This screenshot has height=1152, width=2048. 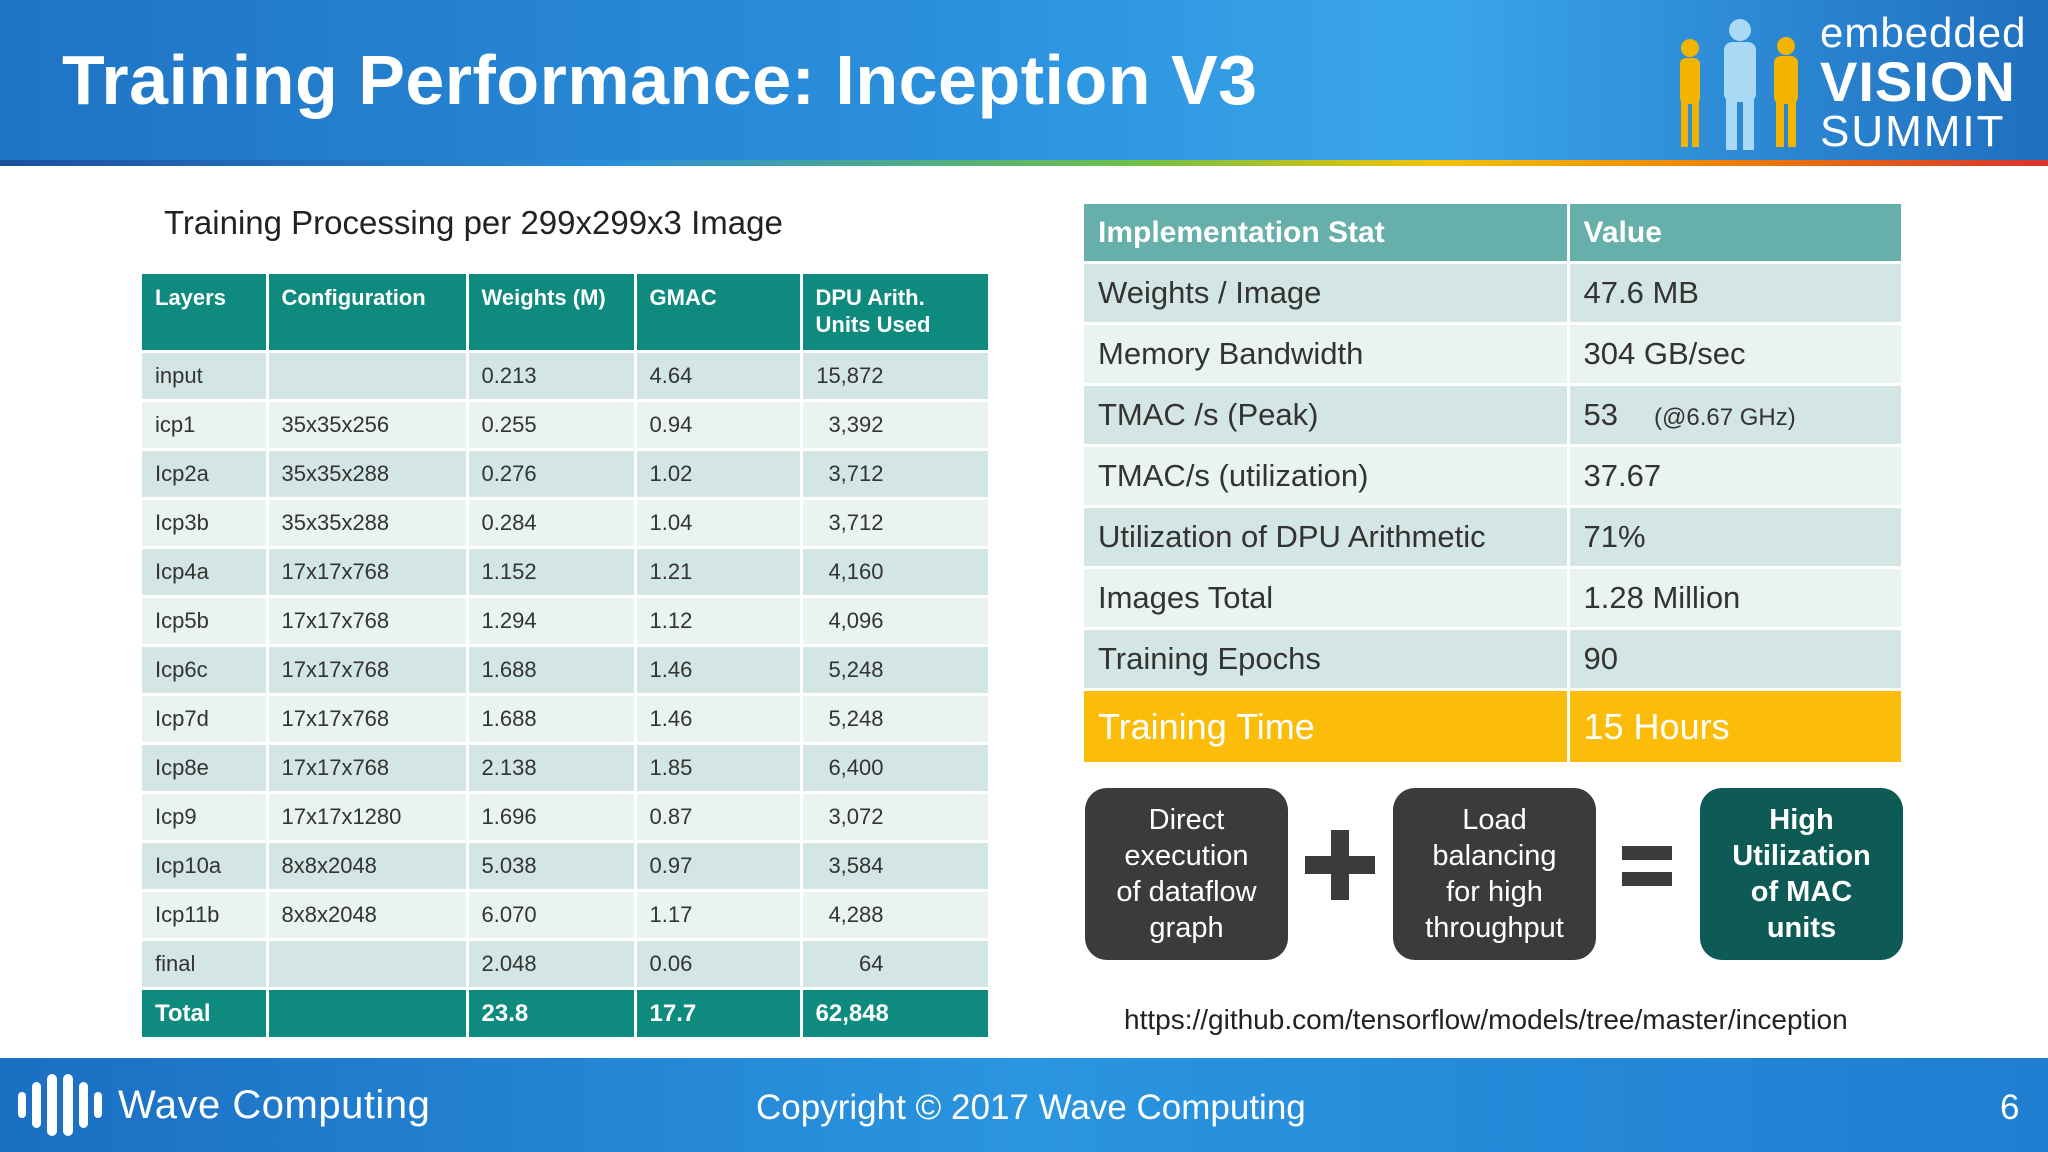 What do you see at coordinates (896, 376) in the screenshot?
I see `cell-dpu-units: 15,872` at bounding box center [896, 376].